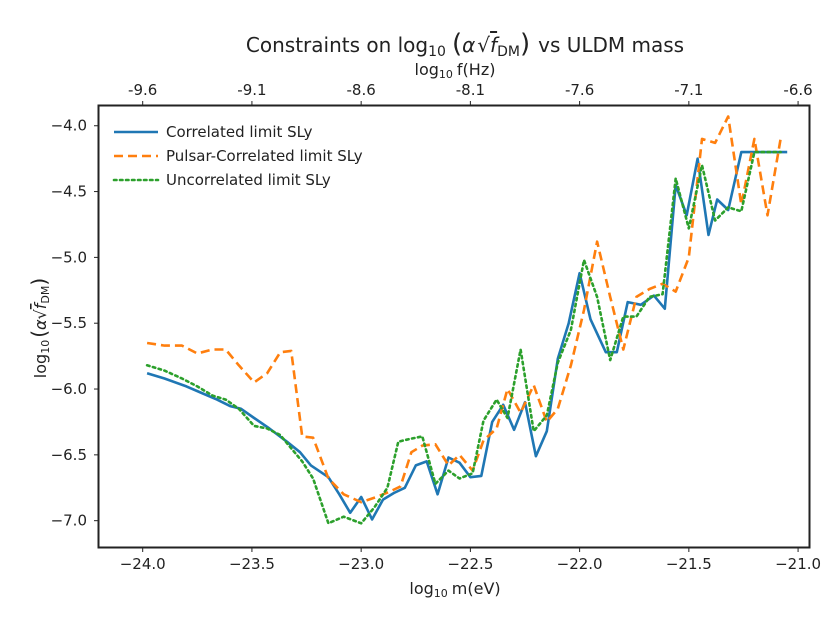 This screenshot has width=830, height=623. What do you see at coordinates (252, 564) in the screenshot?
I see `x-tick-label: −23.5` at bounding box center [252, 564].